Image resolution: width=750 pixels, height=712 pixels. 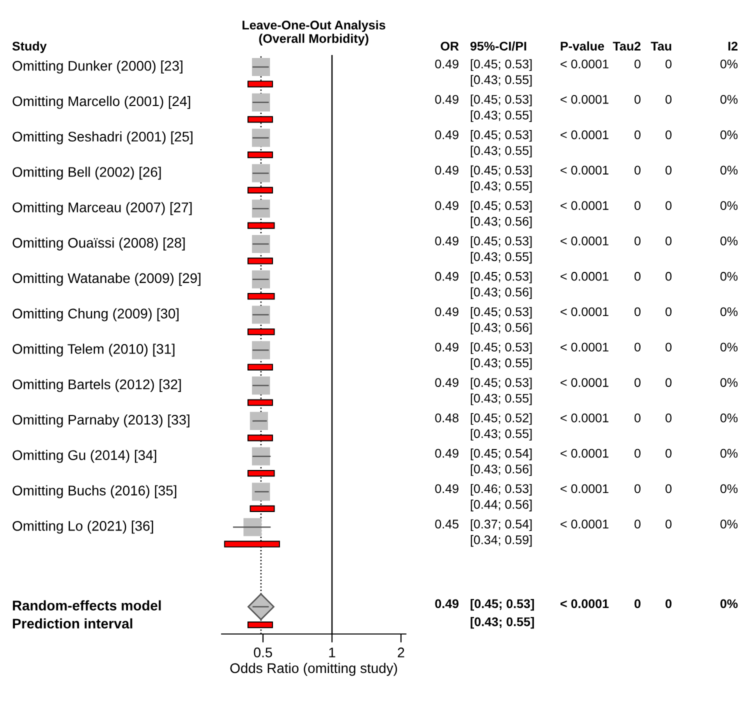 What do you see at coordinates (29, 47) in the screenshot?
I see `text: Study` at bounding box center [29, 47].